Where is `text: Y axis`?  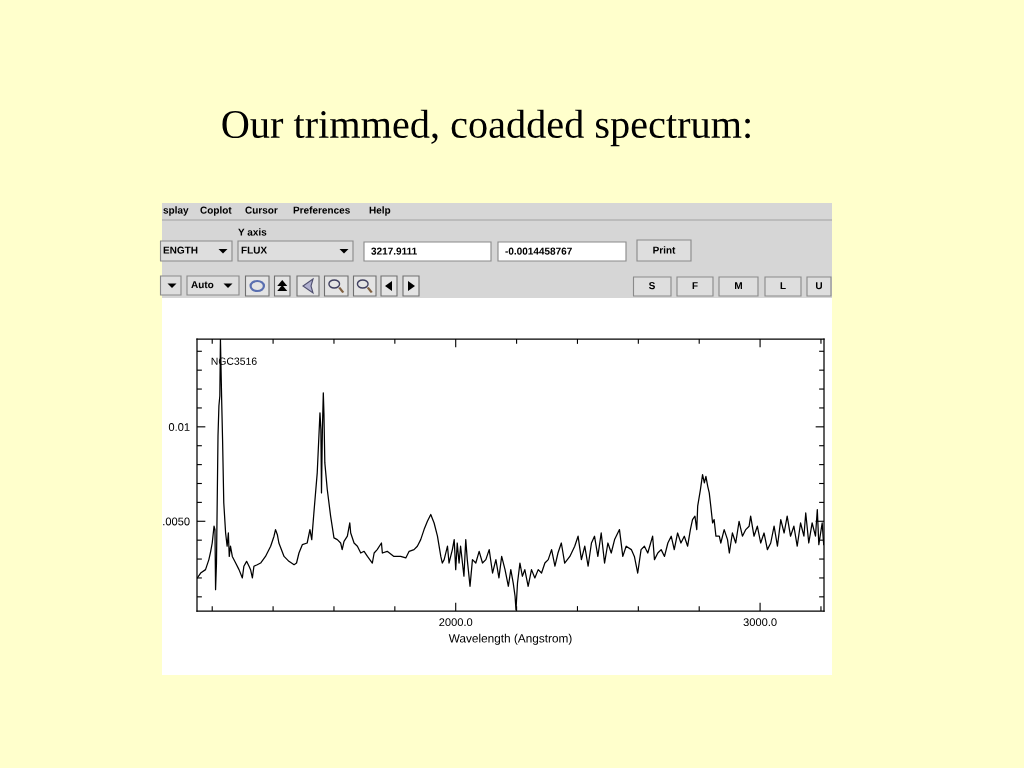 text: Y axis is located at coordinates (252, 232).